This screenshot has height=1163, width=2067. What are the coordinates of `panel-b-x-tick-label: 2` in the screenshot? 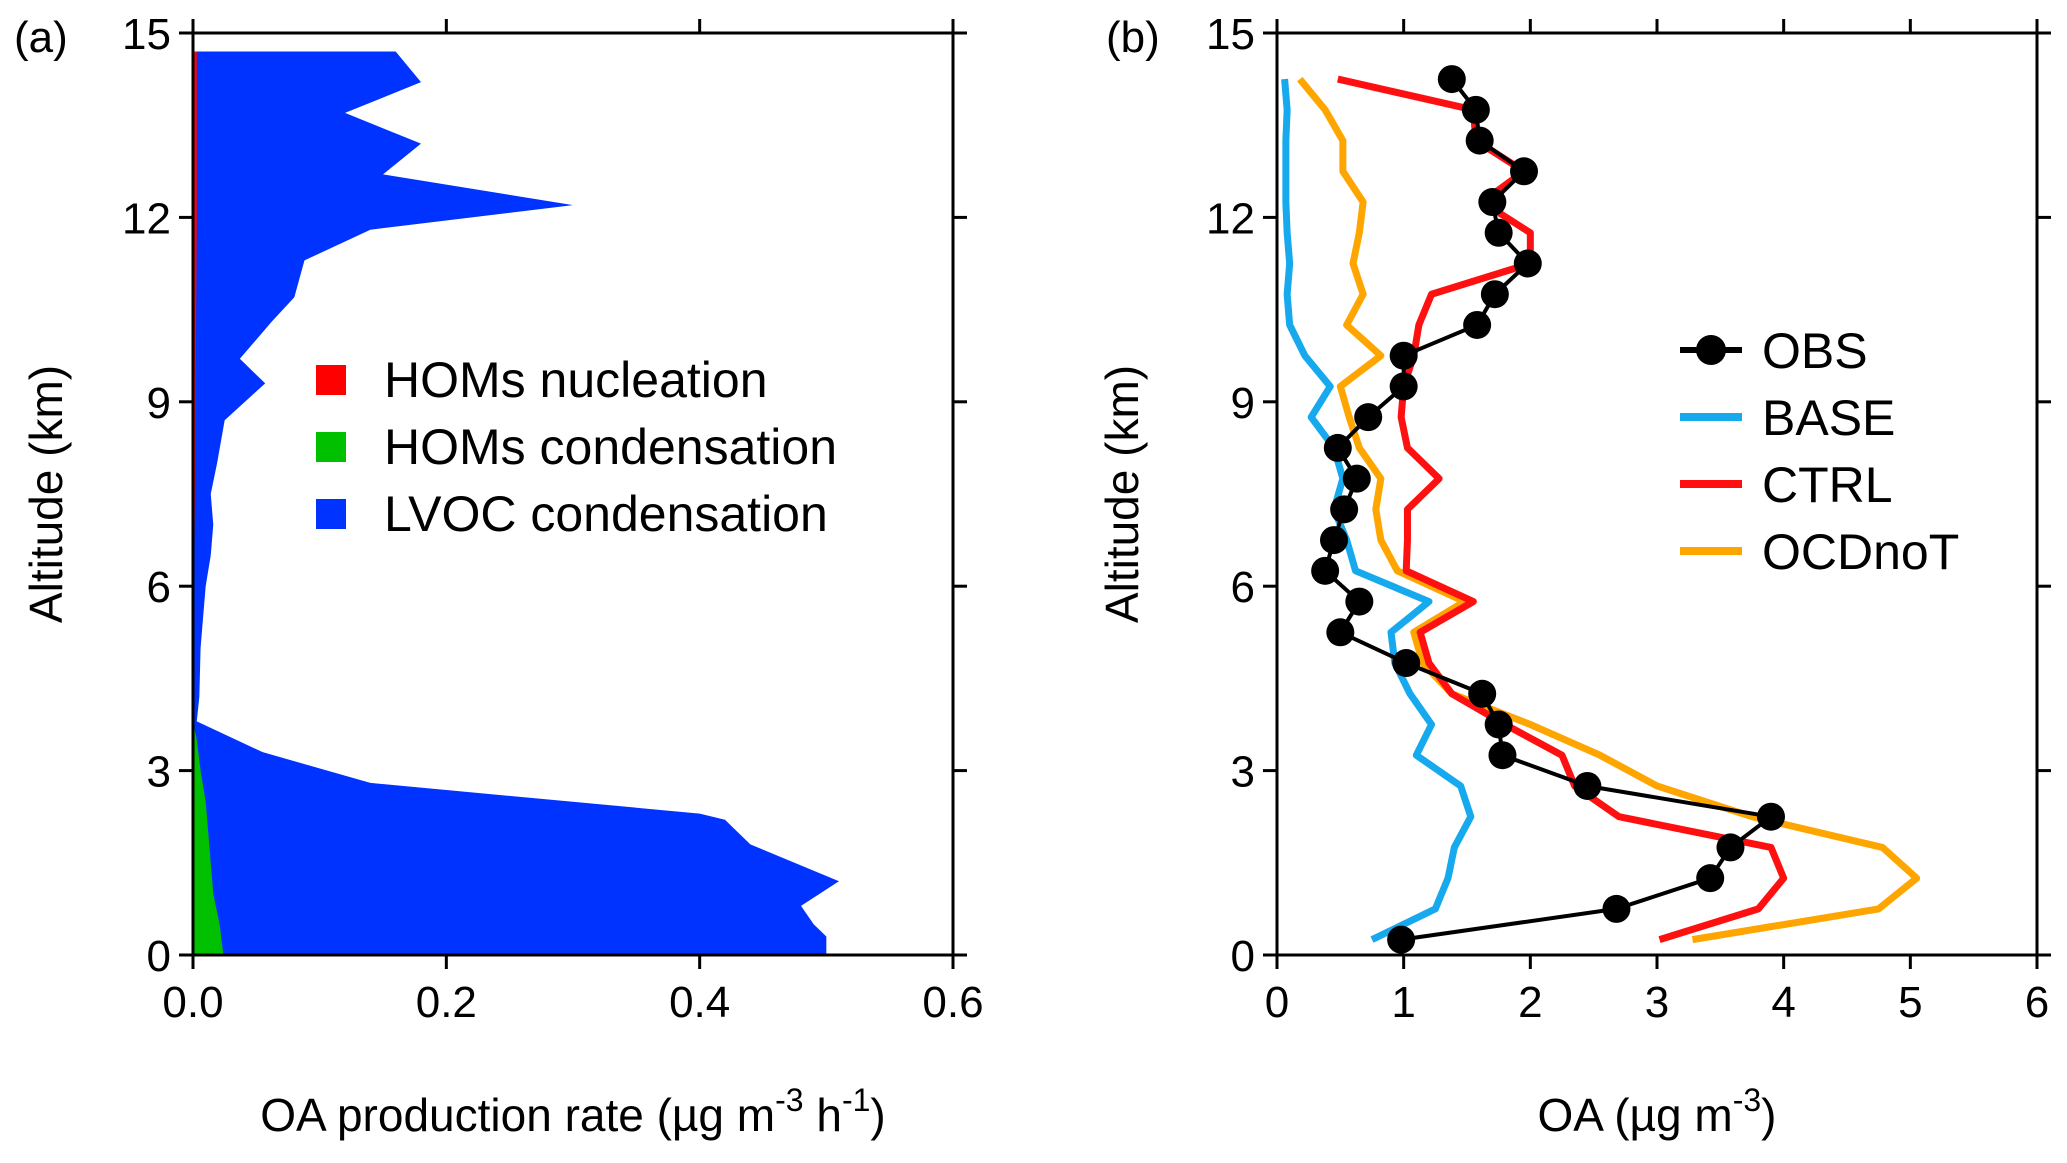 It's located at (1530, 1002).